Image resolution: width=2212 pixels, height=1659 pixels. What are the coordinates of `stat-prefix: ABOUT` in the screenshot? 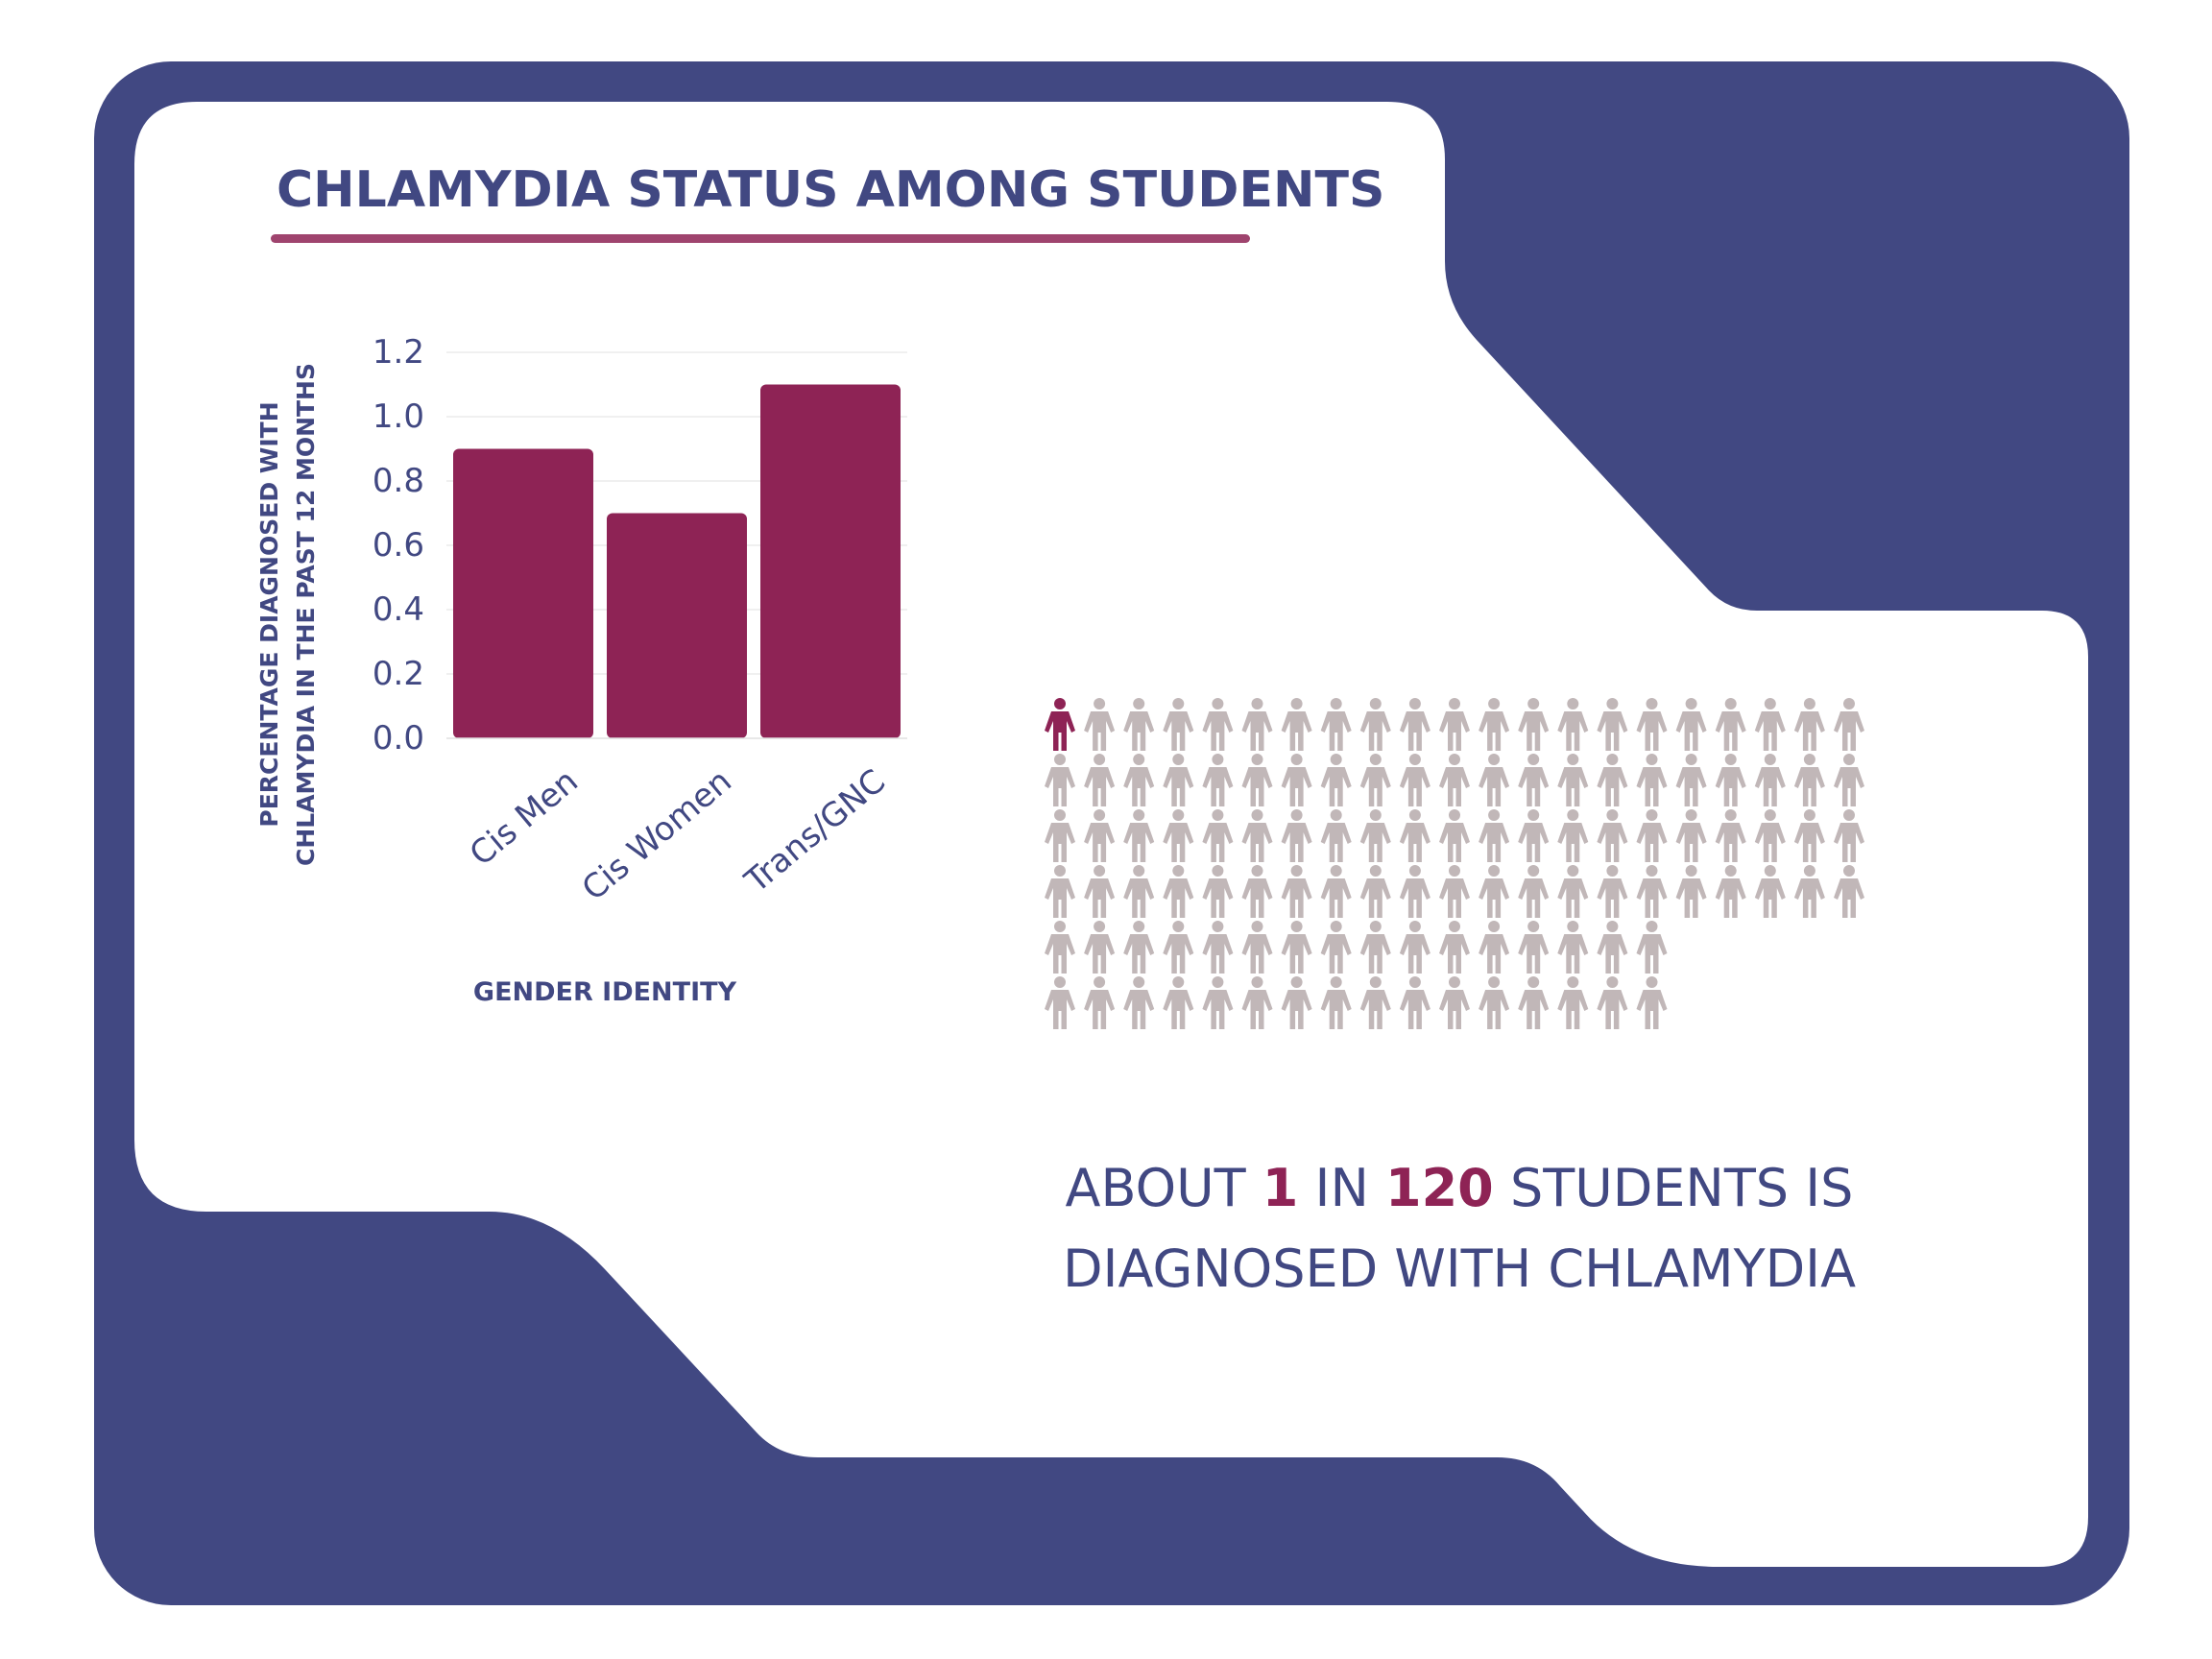 It's located at (1155, 1188).